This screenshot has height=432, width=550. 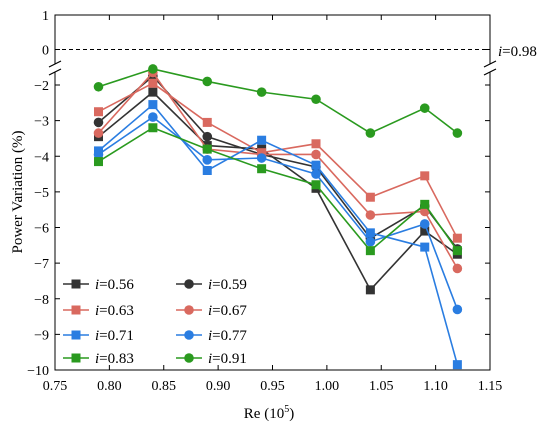 What do you see at coordinates (18, 191) in the screenshot?
I see `y-axis-label: Power Variation (%)` at bounding box center [18, 191].